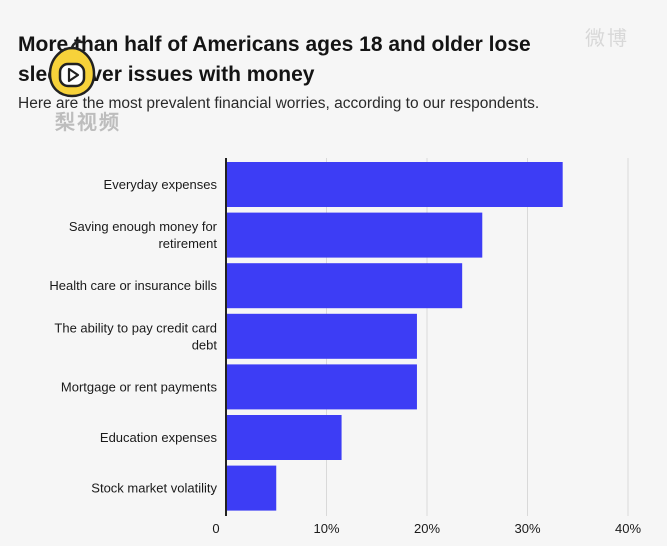 The height and width of the screenshot is (546, 667). I want to click on category-label: The ability to pay credit card debt, so click(135, 336).